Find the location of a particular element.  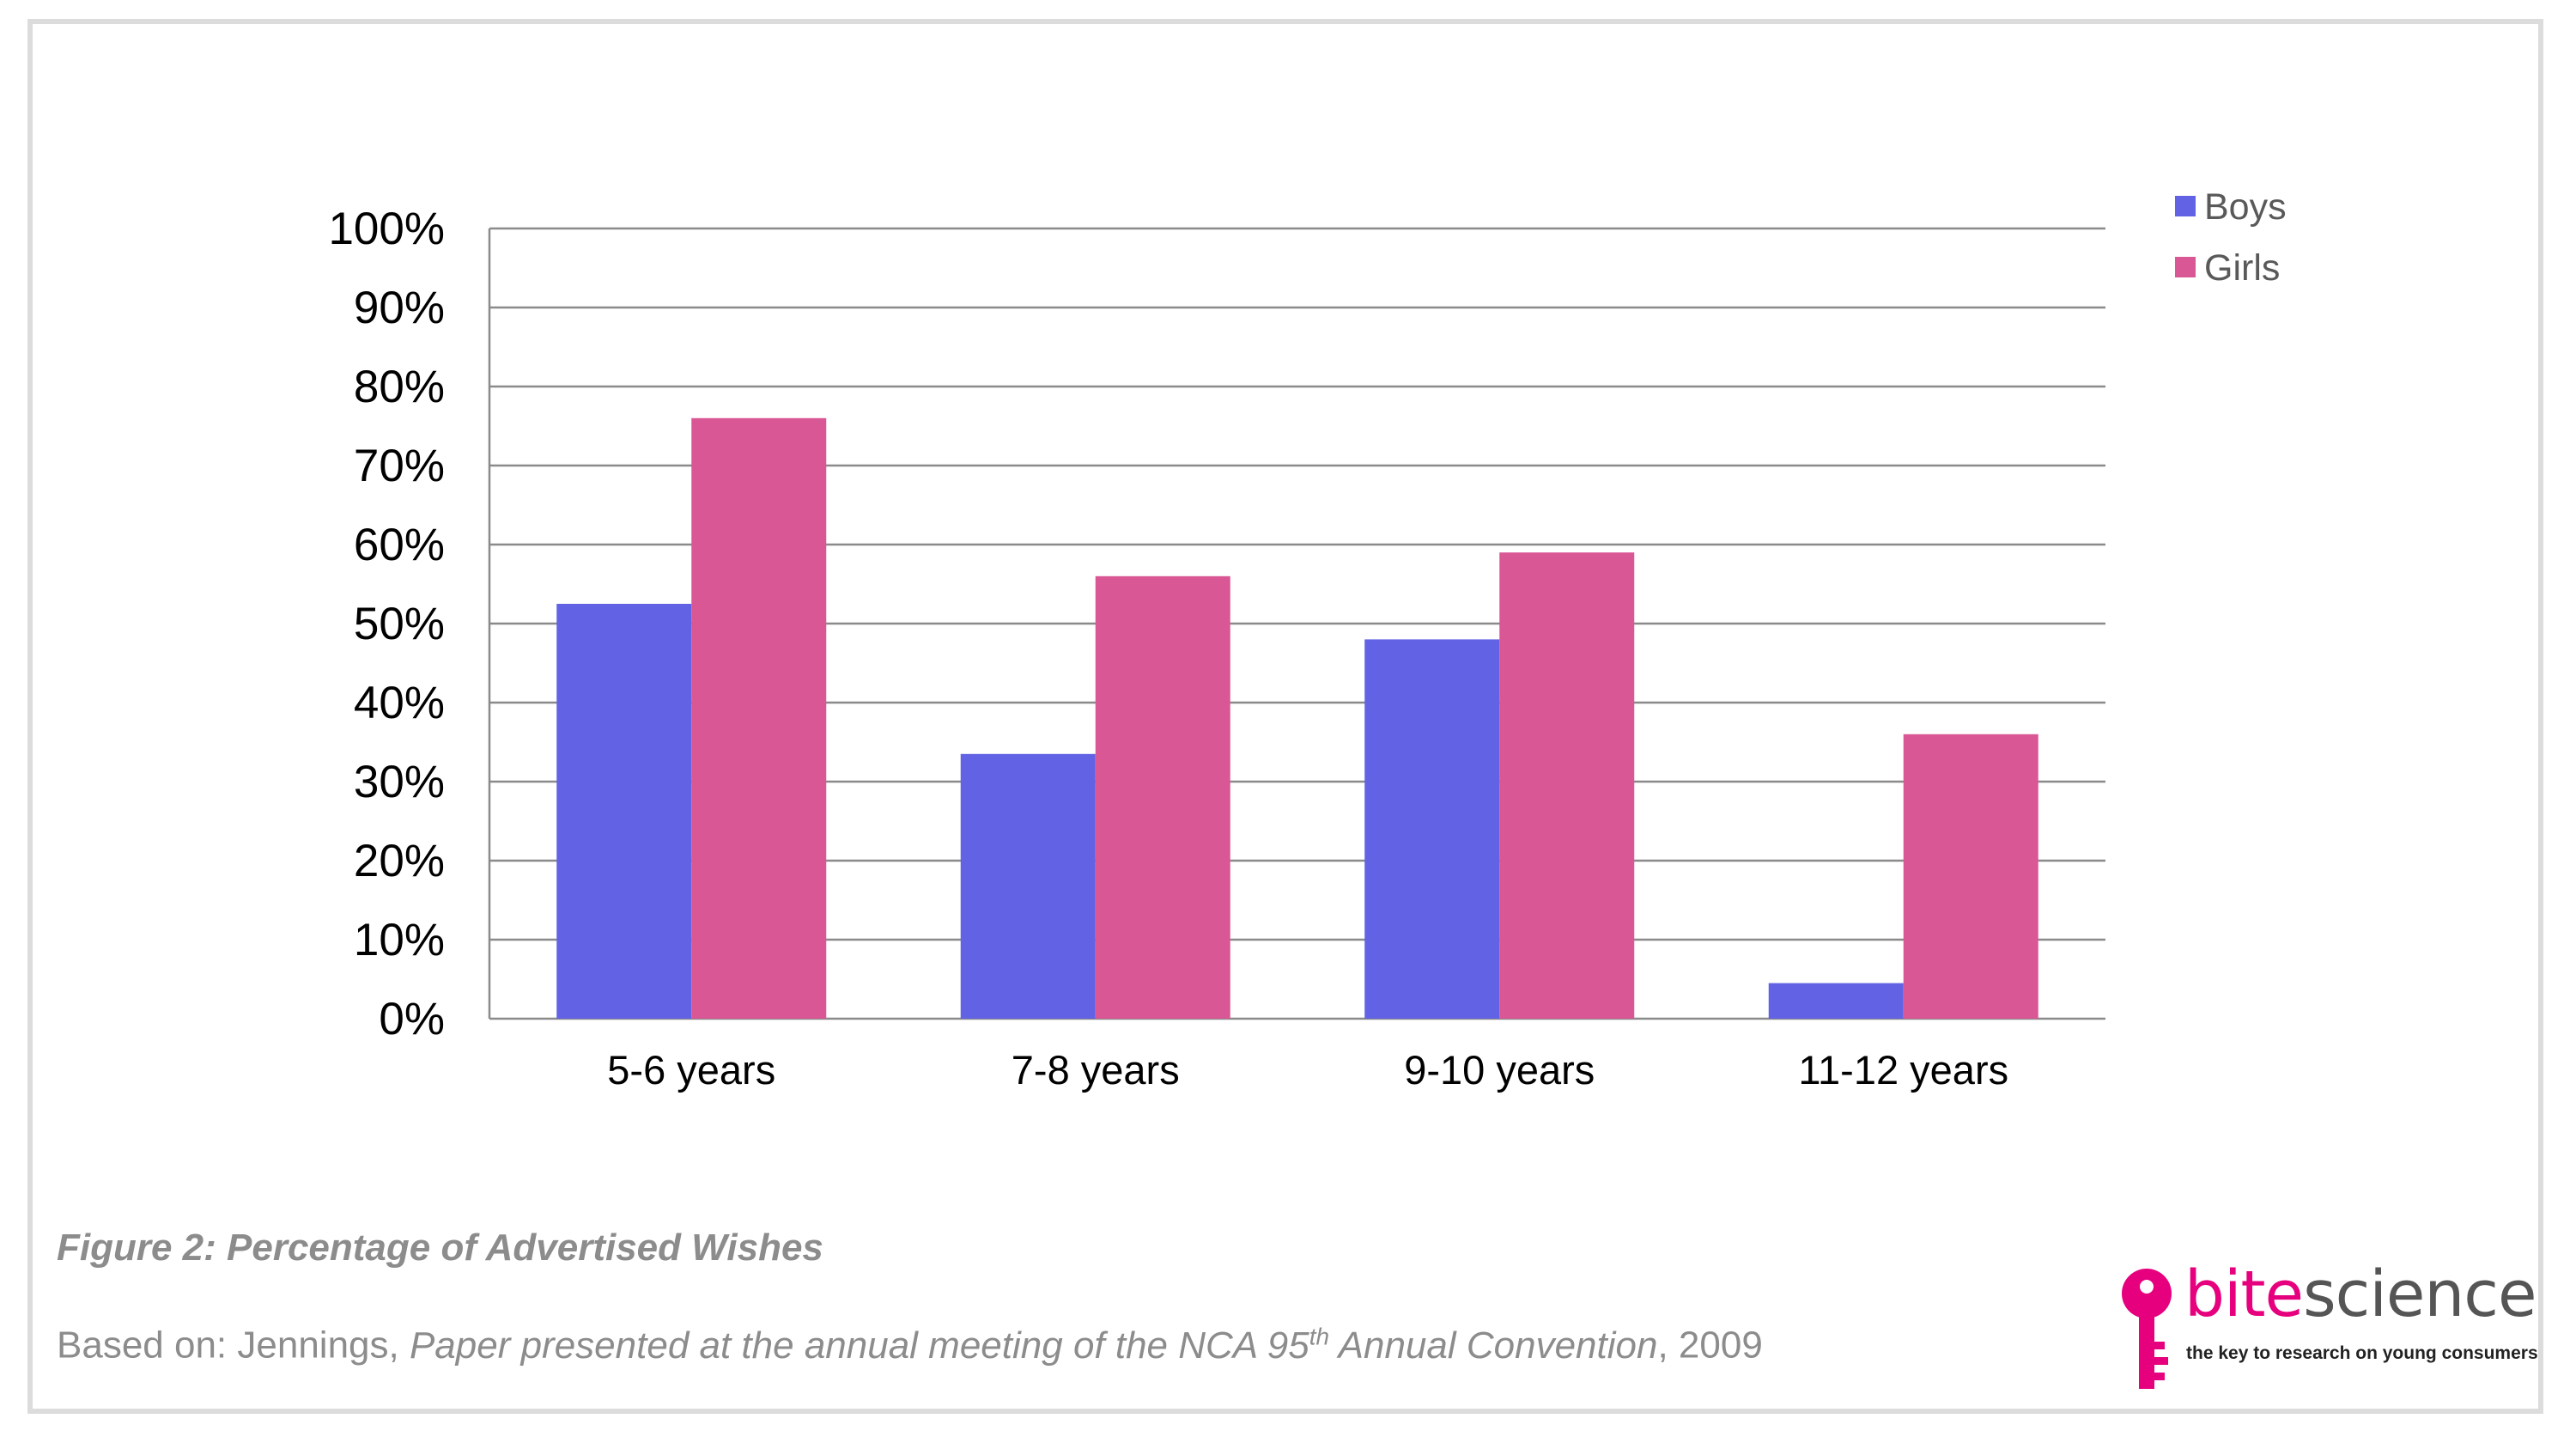

logo-bite: bite is located at coordinates (2244, 1294).